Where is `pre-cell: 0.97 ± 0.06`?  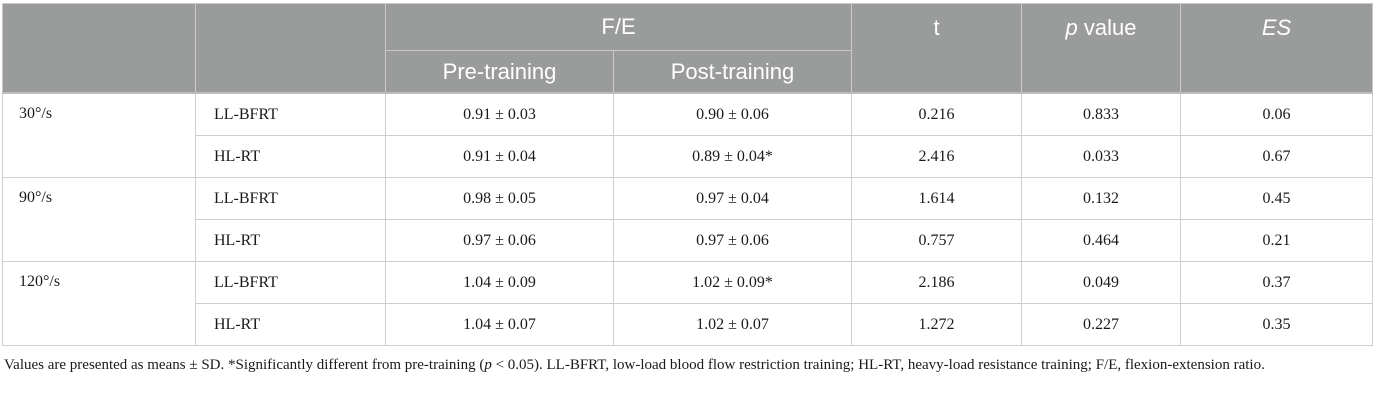
pre-cell: 0.97 ± 0.06 is located at coordinates (499, 240).